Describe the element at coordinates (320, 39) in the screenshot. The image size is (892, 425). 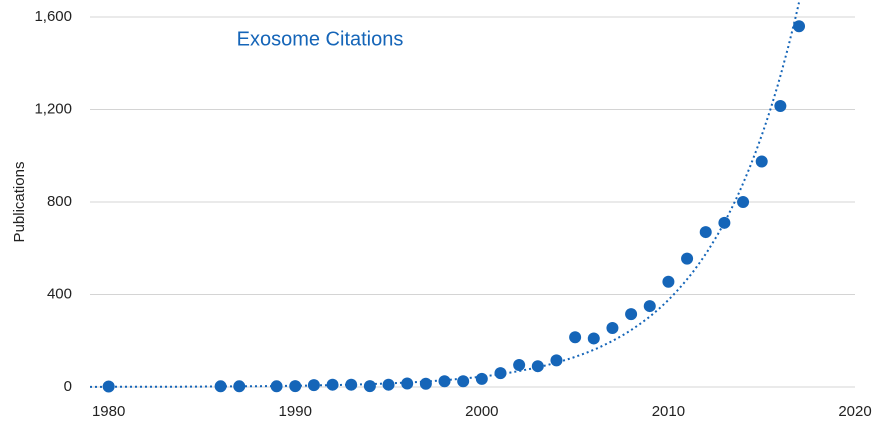
I see `chart-title: Exosome Citations` at that location.